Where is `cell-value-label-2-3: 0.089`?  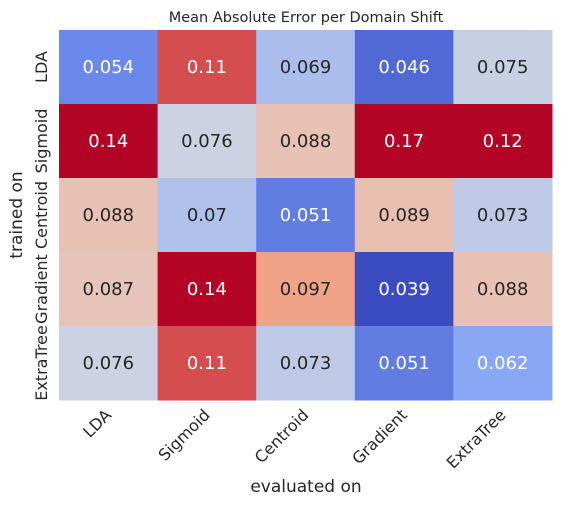 cell-value-label-2-3: 0.089 is located at coordinates (404, 215).